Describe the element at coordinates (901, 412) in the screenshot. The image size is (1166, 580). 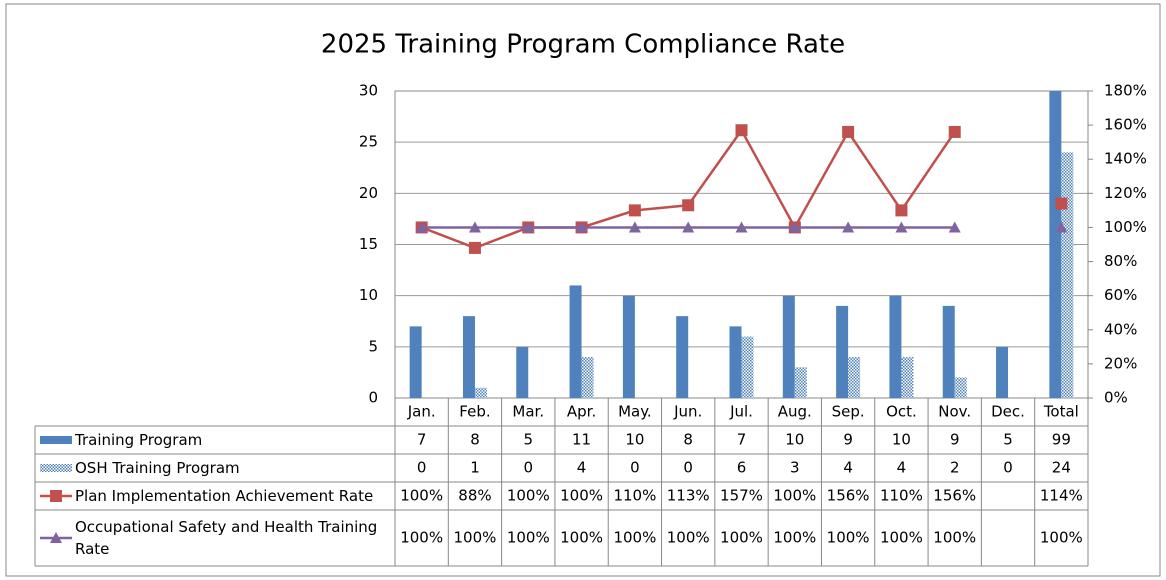
I see `x-tick-label: Oct.` at that location.